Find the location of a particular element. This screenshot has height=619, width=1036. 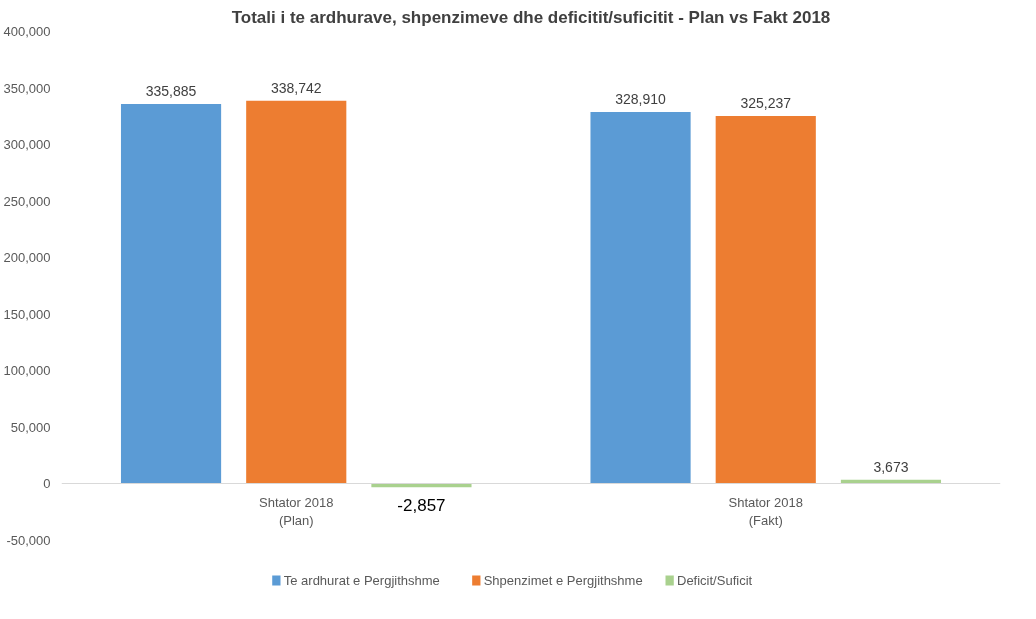

y-tick-label: 300,000 is located at coordinates (27, 145).